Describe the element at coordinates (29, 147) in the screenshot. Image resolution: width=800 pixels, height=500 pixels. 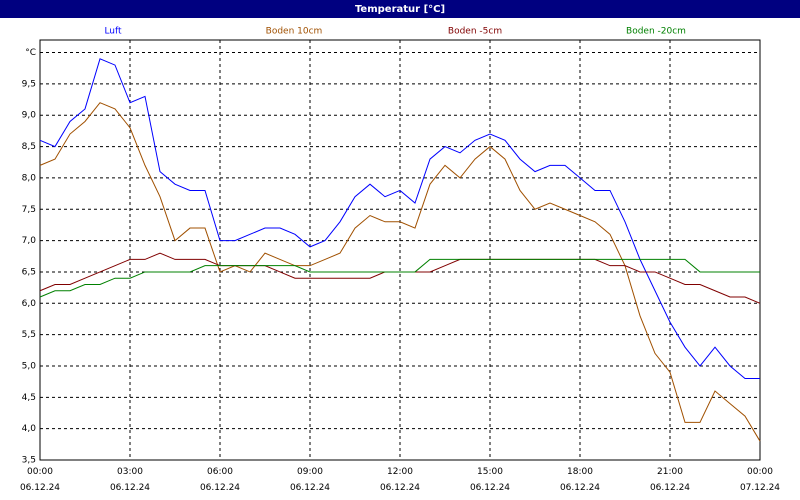
I see `y-tick-label: 8,5` at that location.